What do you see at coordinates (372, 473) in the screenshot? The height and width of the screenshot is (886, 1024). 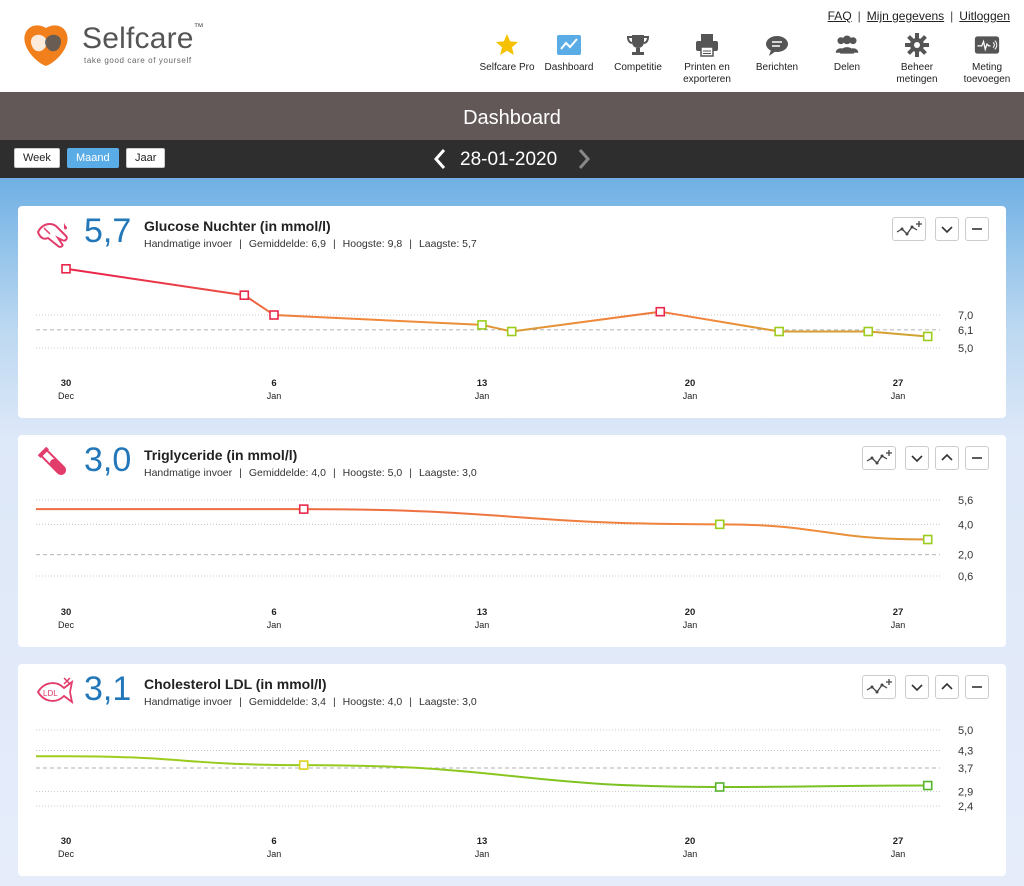 I see `stat-max: Hoogste: 5,0` at bounding box center [372, 473].